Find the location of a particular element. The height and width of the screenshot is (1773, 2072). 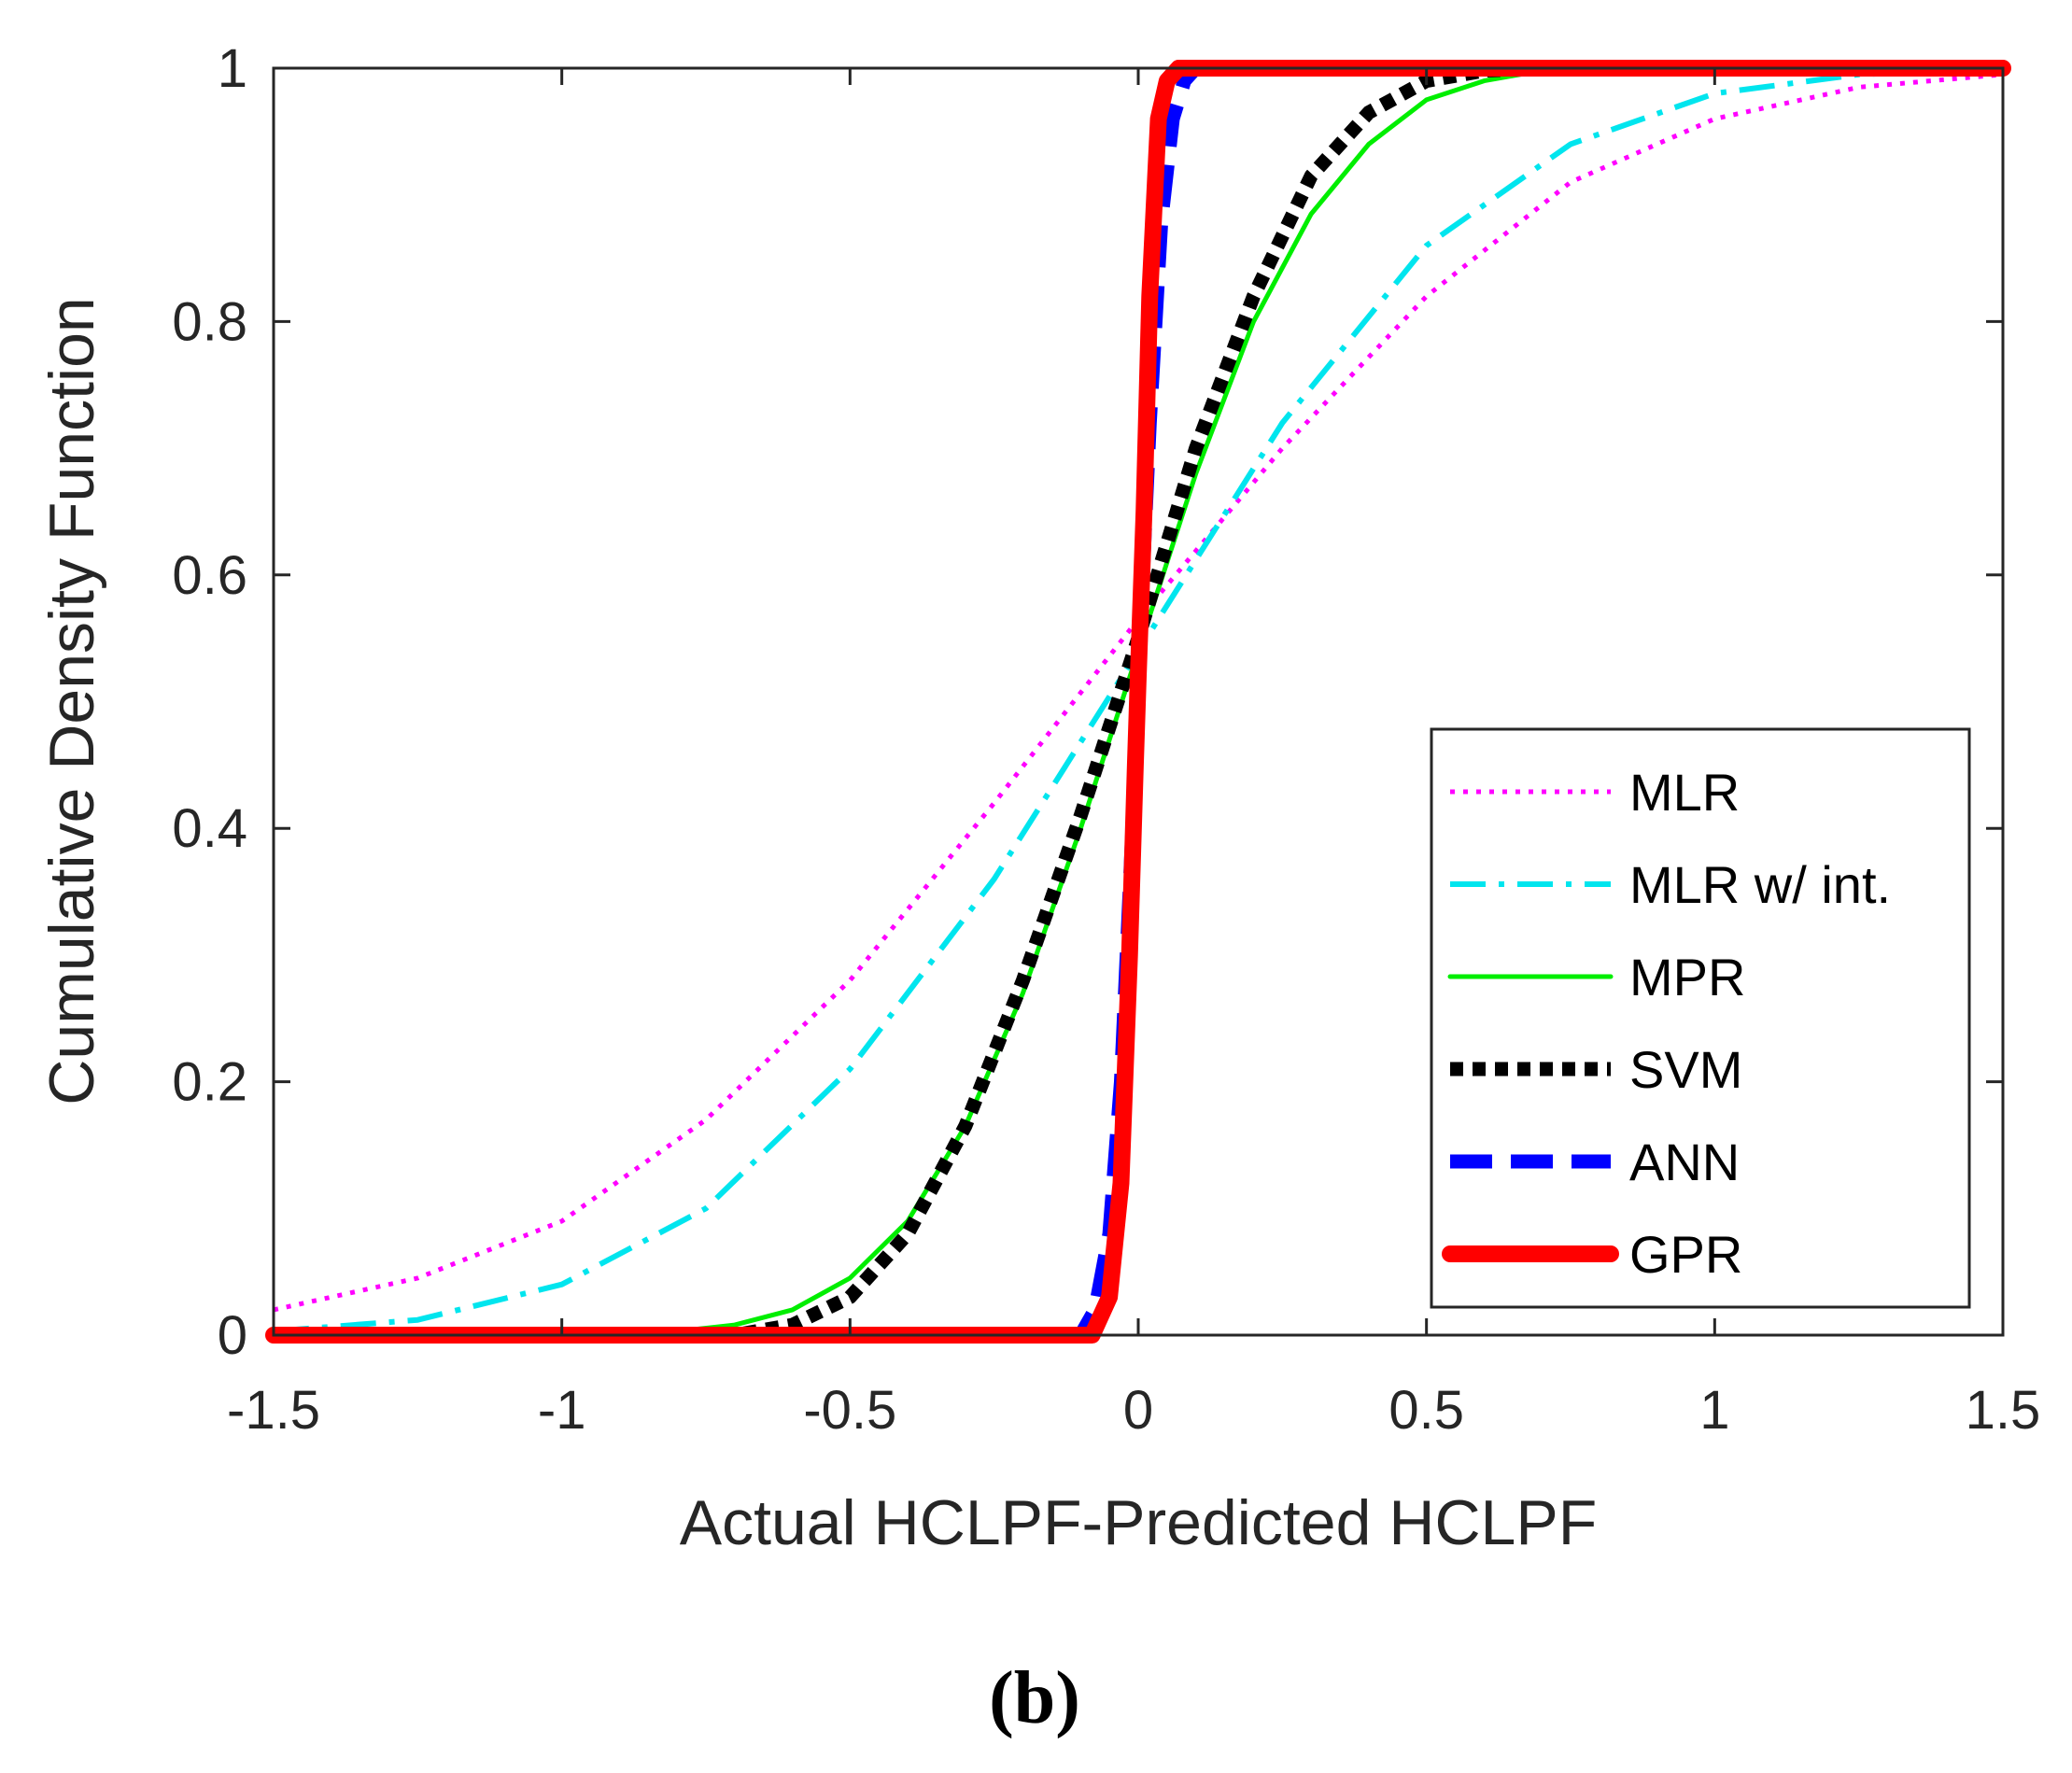

x-tick-label: 0.5 is located at coordinates (1426, 1410).